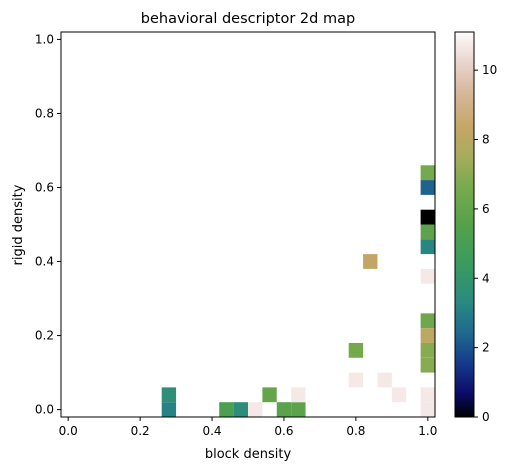  Describe the element at coordinates (211, 431) in the screenshot. I see `x-tick-label: 0.4` at that location.